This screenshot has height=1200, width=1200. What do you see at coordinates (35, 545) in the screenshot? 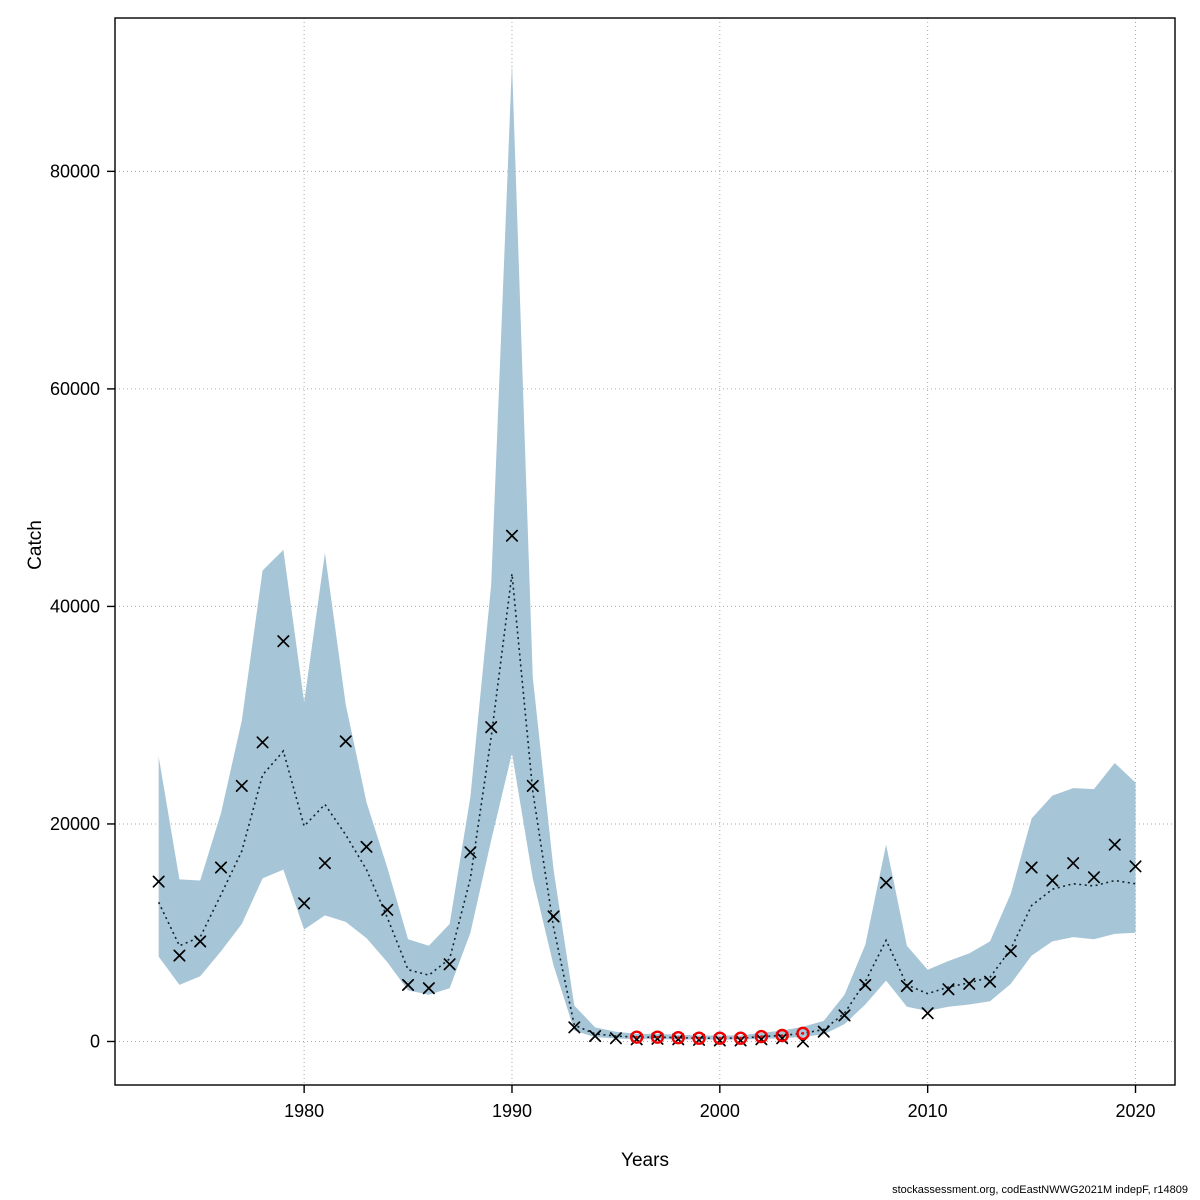
I see `y-axis-title: Catch` at bounding box center [35, 545].